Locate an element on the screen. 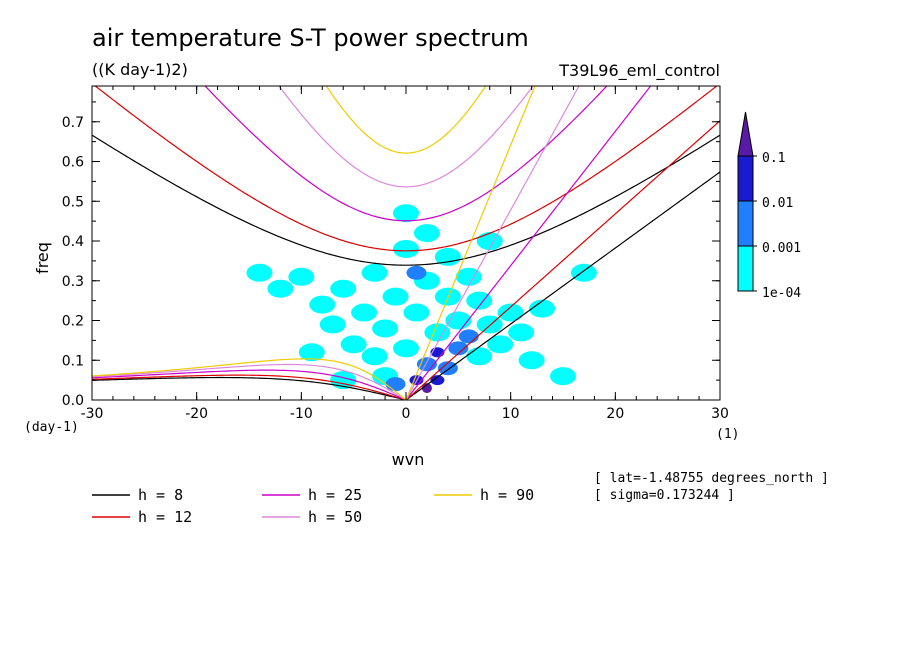  legend-label: h = 90 is located at coordinates (507, 495).